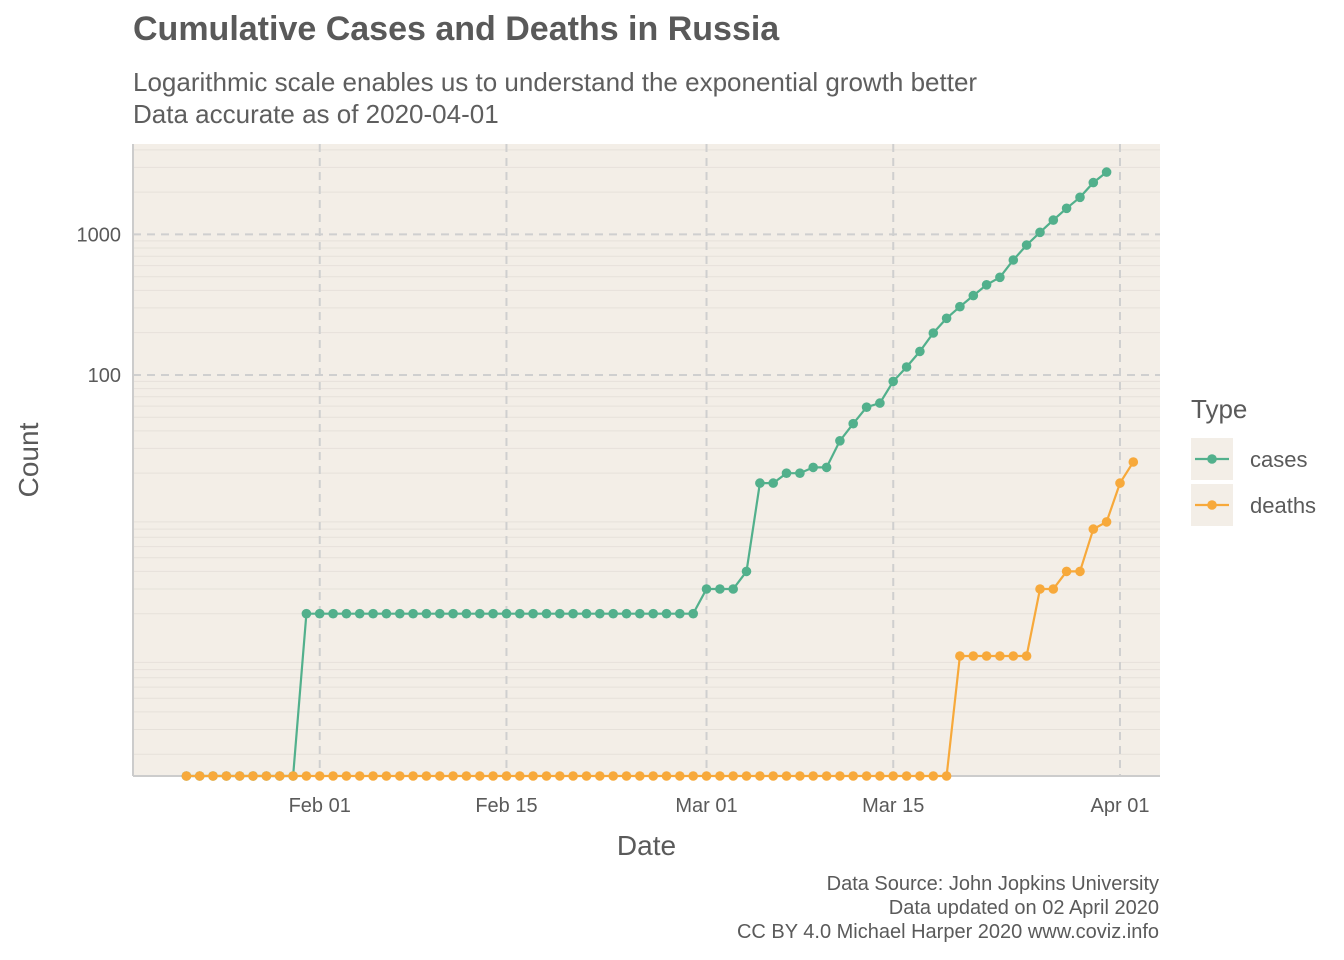 This screenshot has height=960, width=1344. I want to click on legend-key-point, so click(1212, 459).